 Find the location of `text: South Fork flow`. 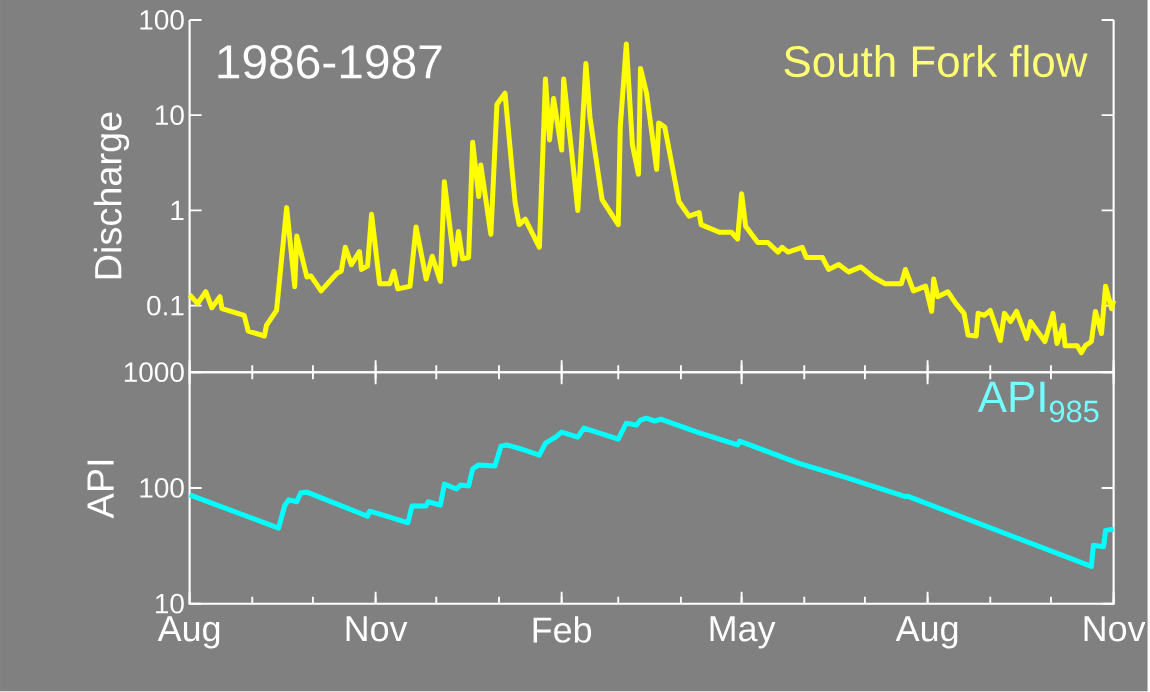

text: South Fork flow is located at coordinates (936, 61).